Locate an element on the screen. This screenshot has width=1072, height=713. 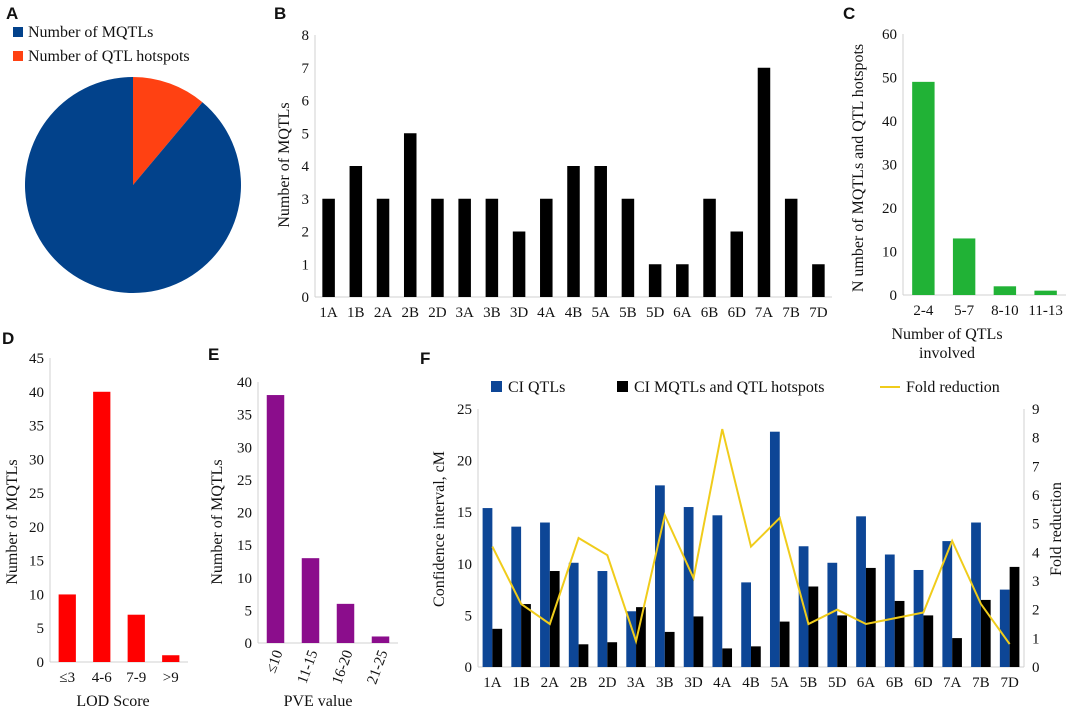
panel-c-xlabel-line1: Number of QTLs is located at coordinates (946, 334).